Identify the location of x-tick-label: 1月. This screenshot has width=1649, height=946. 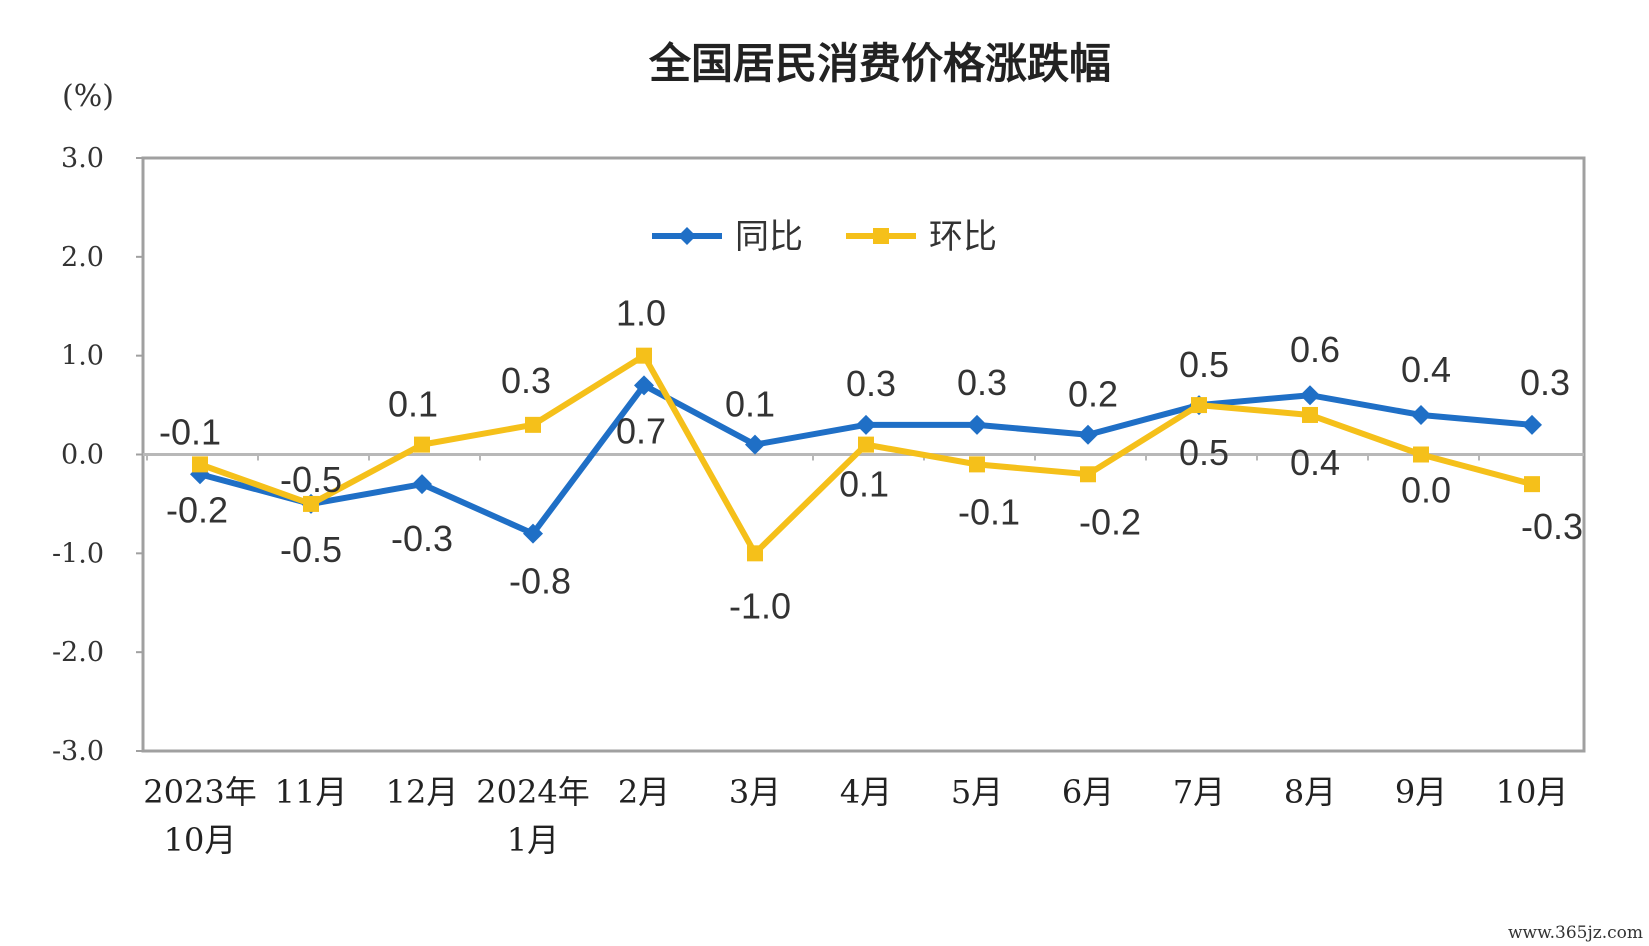
(533, 840).